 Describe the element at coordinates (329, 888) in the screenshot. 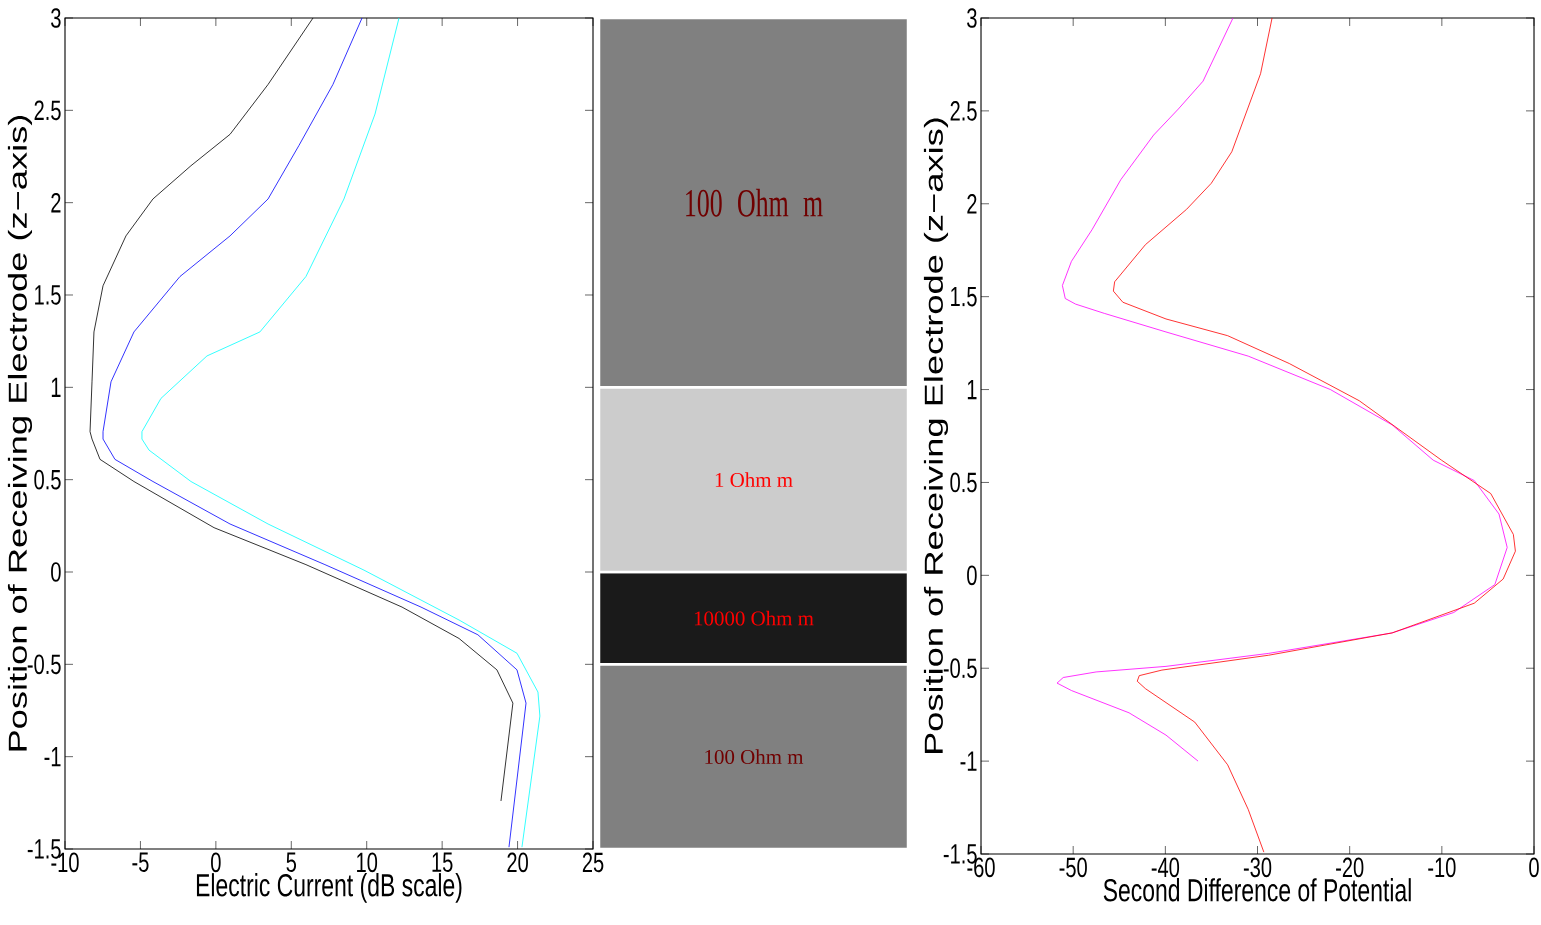

I see `x-axis-title: Electric Current (dB scale)` at that location.